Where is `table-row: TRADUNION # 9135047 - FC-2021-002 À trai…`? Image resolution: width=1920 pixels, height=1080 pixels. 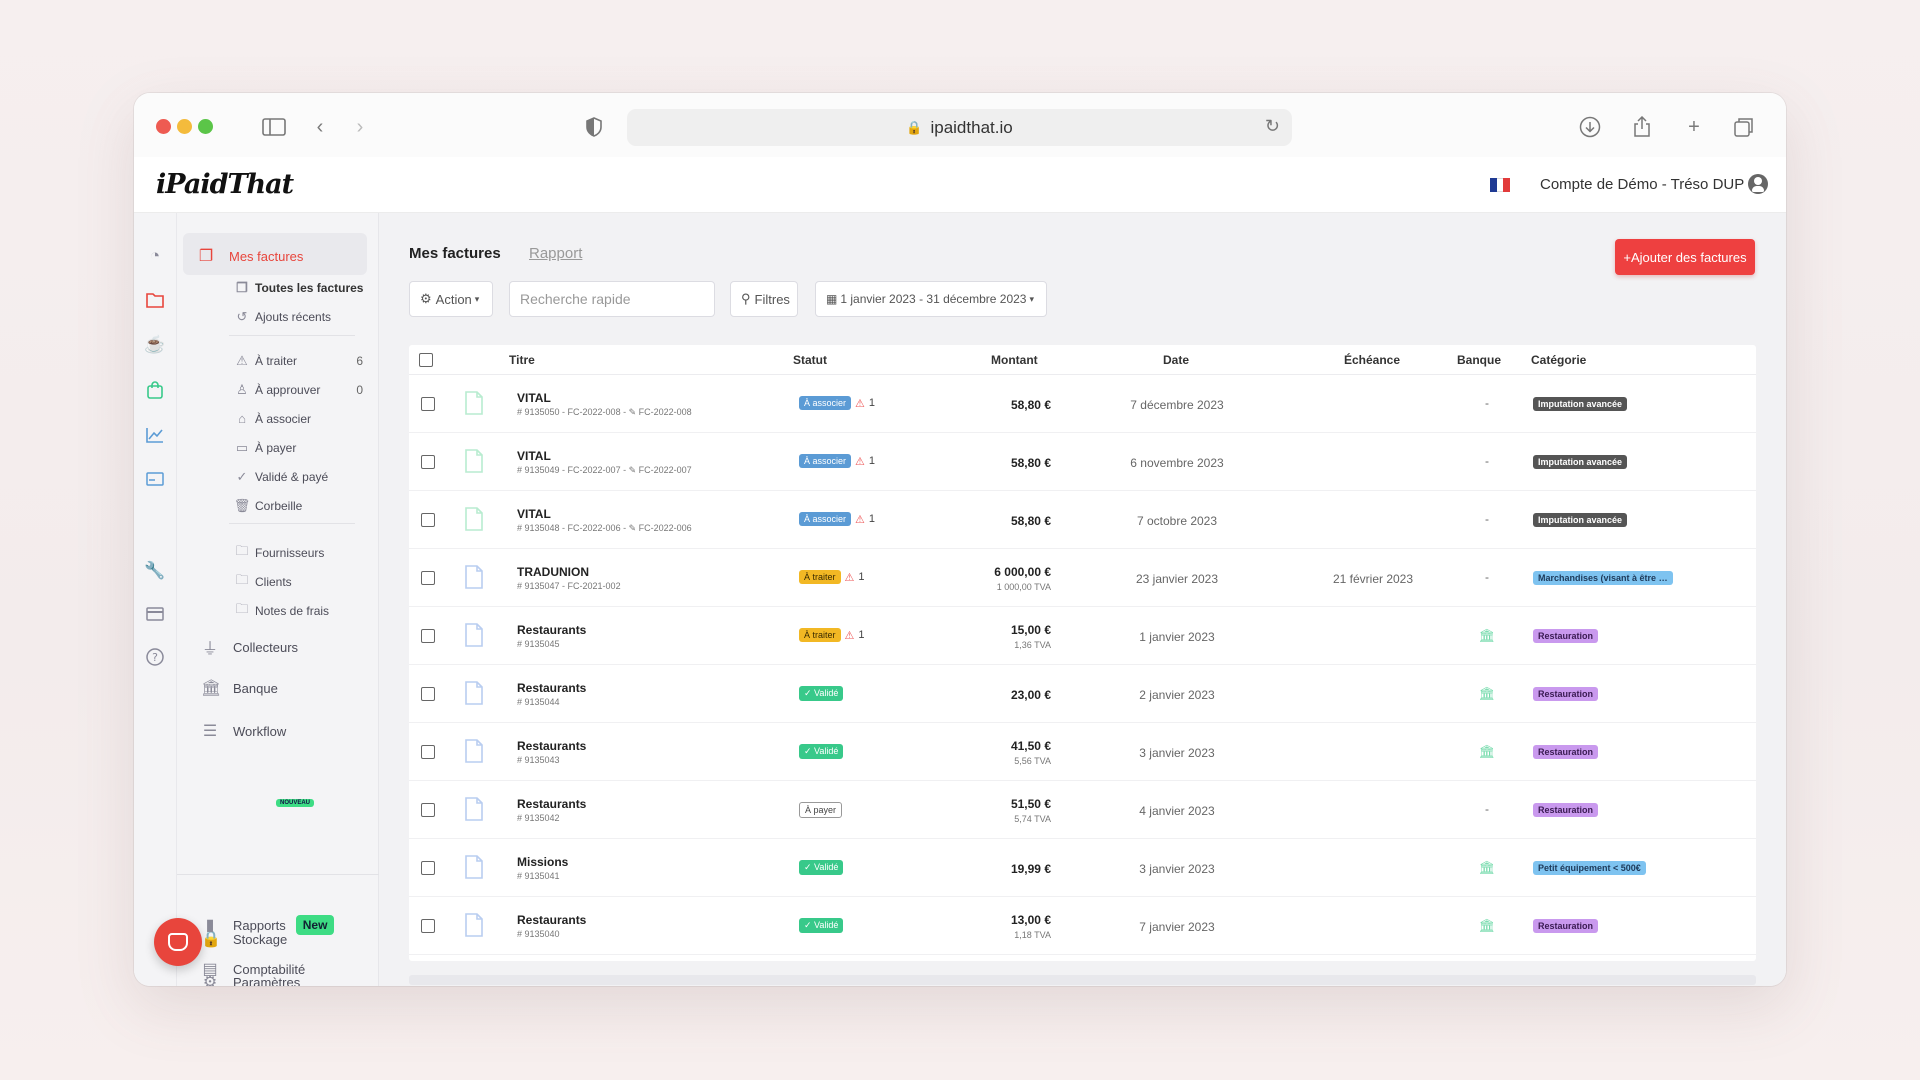 table-row: TRADUNION # 9135047 - FC-2021-002 À trai… is located at coordinates (1082, 578).